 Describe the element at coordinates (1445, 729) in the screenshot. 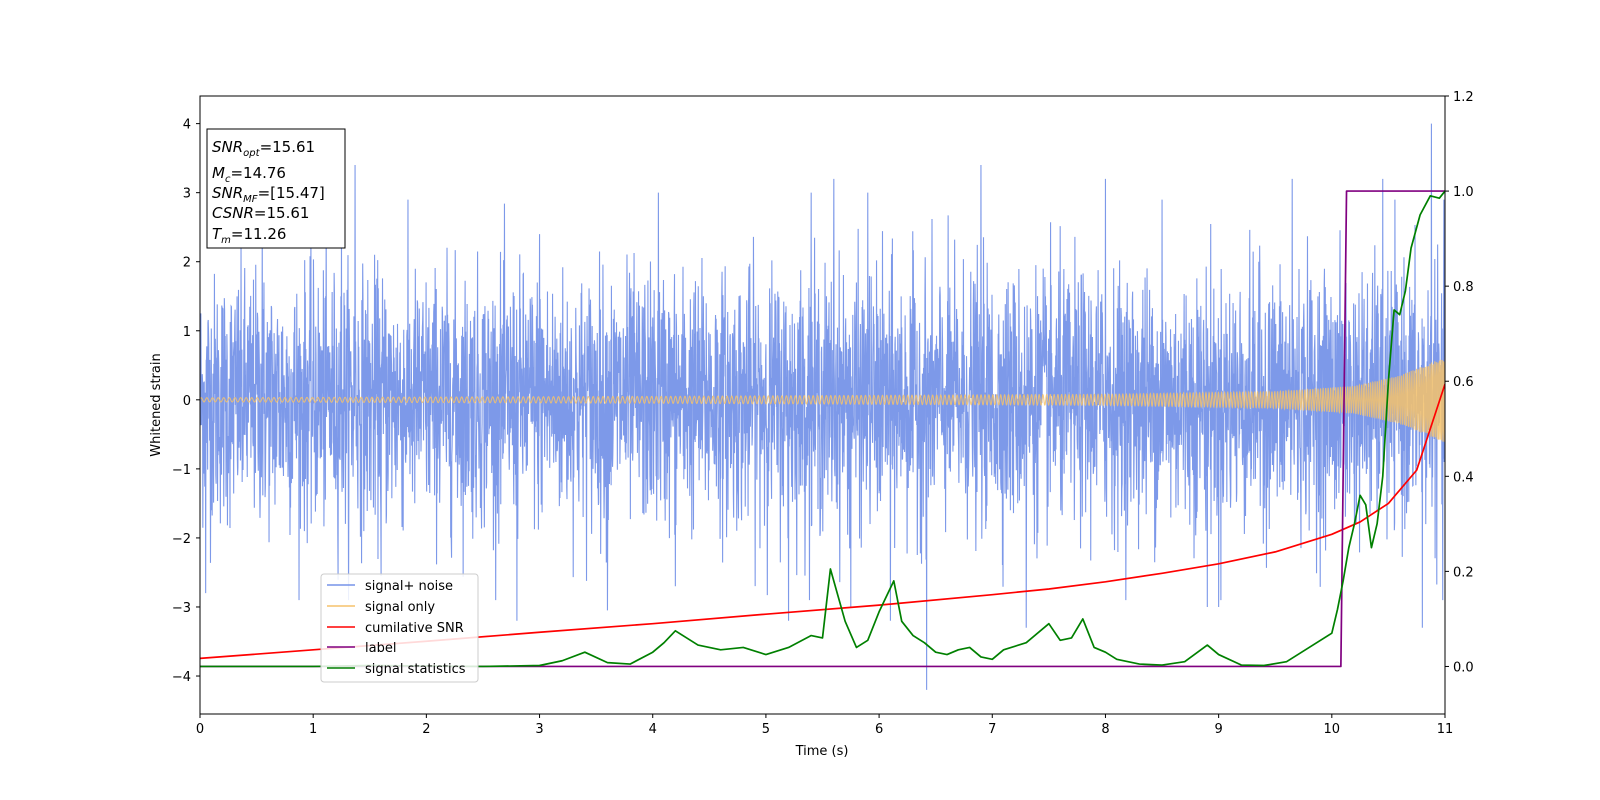

I see `x-tick-label: 11` at that location.